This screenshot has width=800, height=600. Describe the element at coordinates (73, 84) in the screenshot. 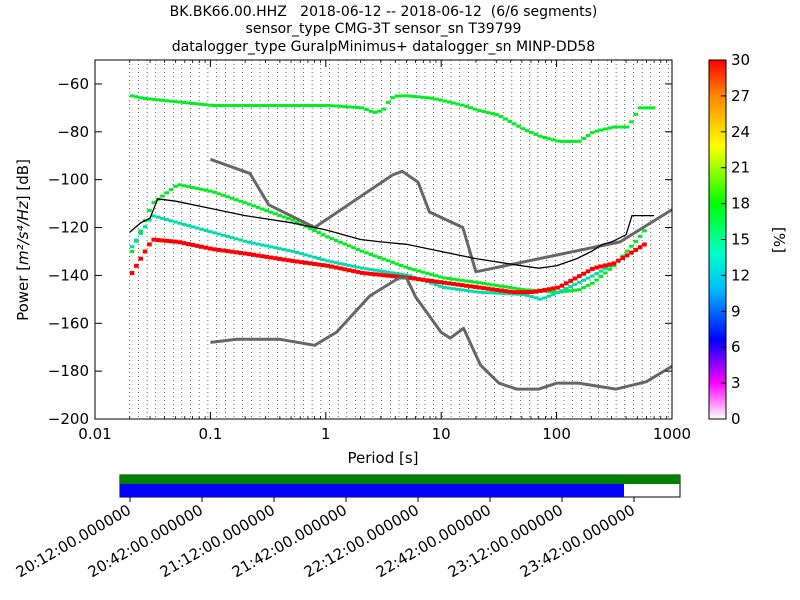

I see `y-tick-label-7: −60` at that location.